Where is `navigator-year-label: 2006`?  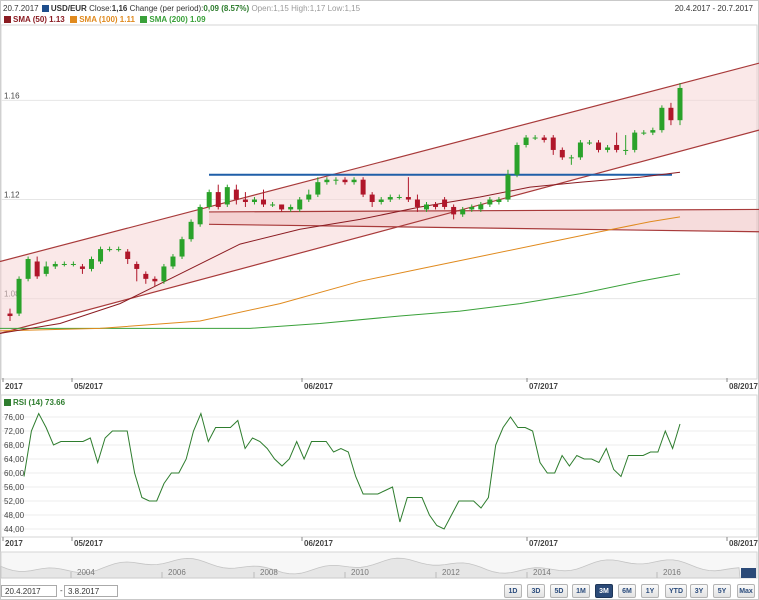
navigator-year-label: 2006 is located at coordinates (177, 572).